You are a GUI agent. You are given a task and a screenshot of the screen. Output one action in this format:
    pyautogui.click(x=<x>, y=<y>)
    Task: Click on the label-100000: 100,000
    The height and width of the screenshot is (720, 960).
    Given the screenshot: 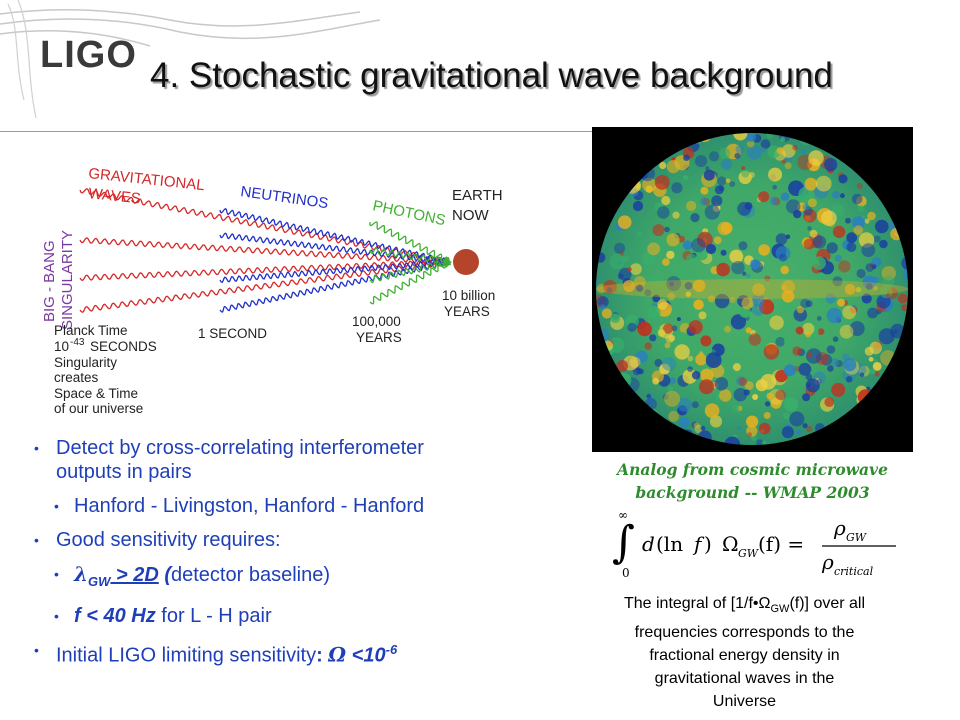 What is the action you would take?
    pyautogui.click(x=376, y=321)
    